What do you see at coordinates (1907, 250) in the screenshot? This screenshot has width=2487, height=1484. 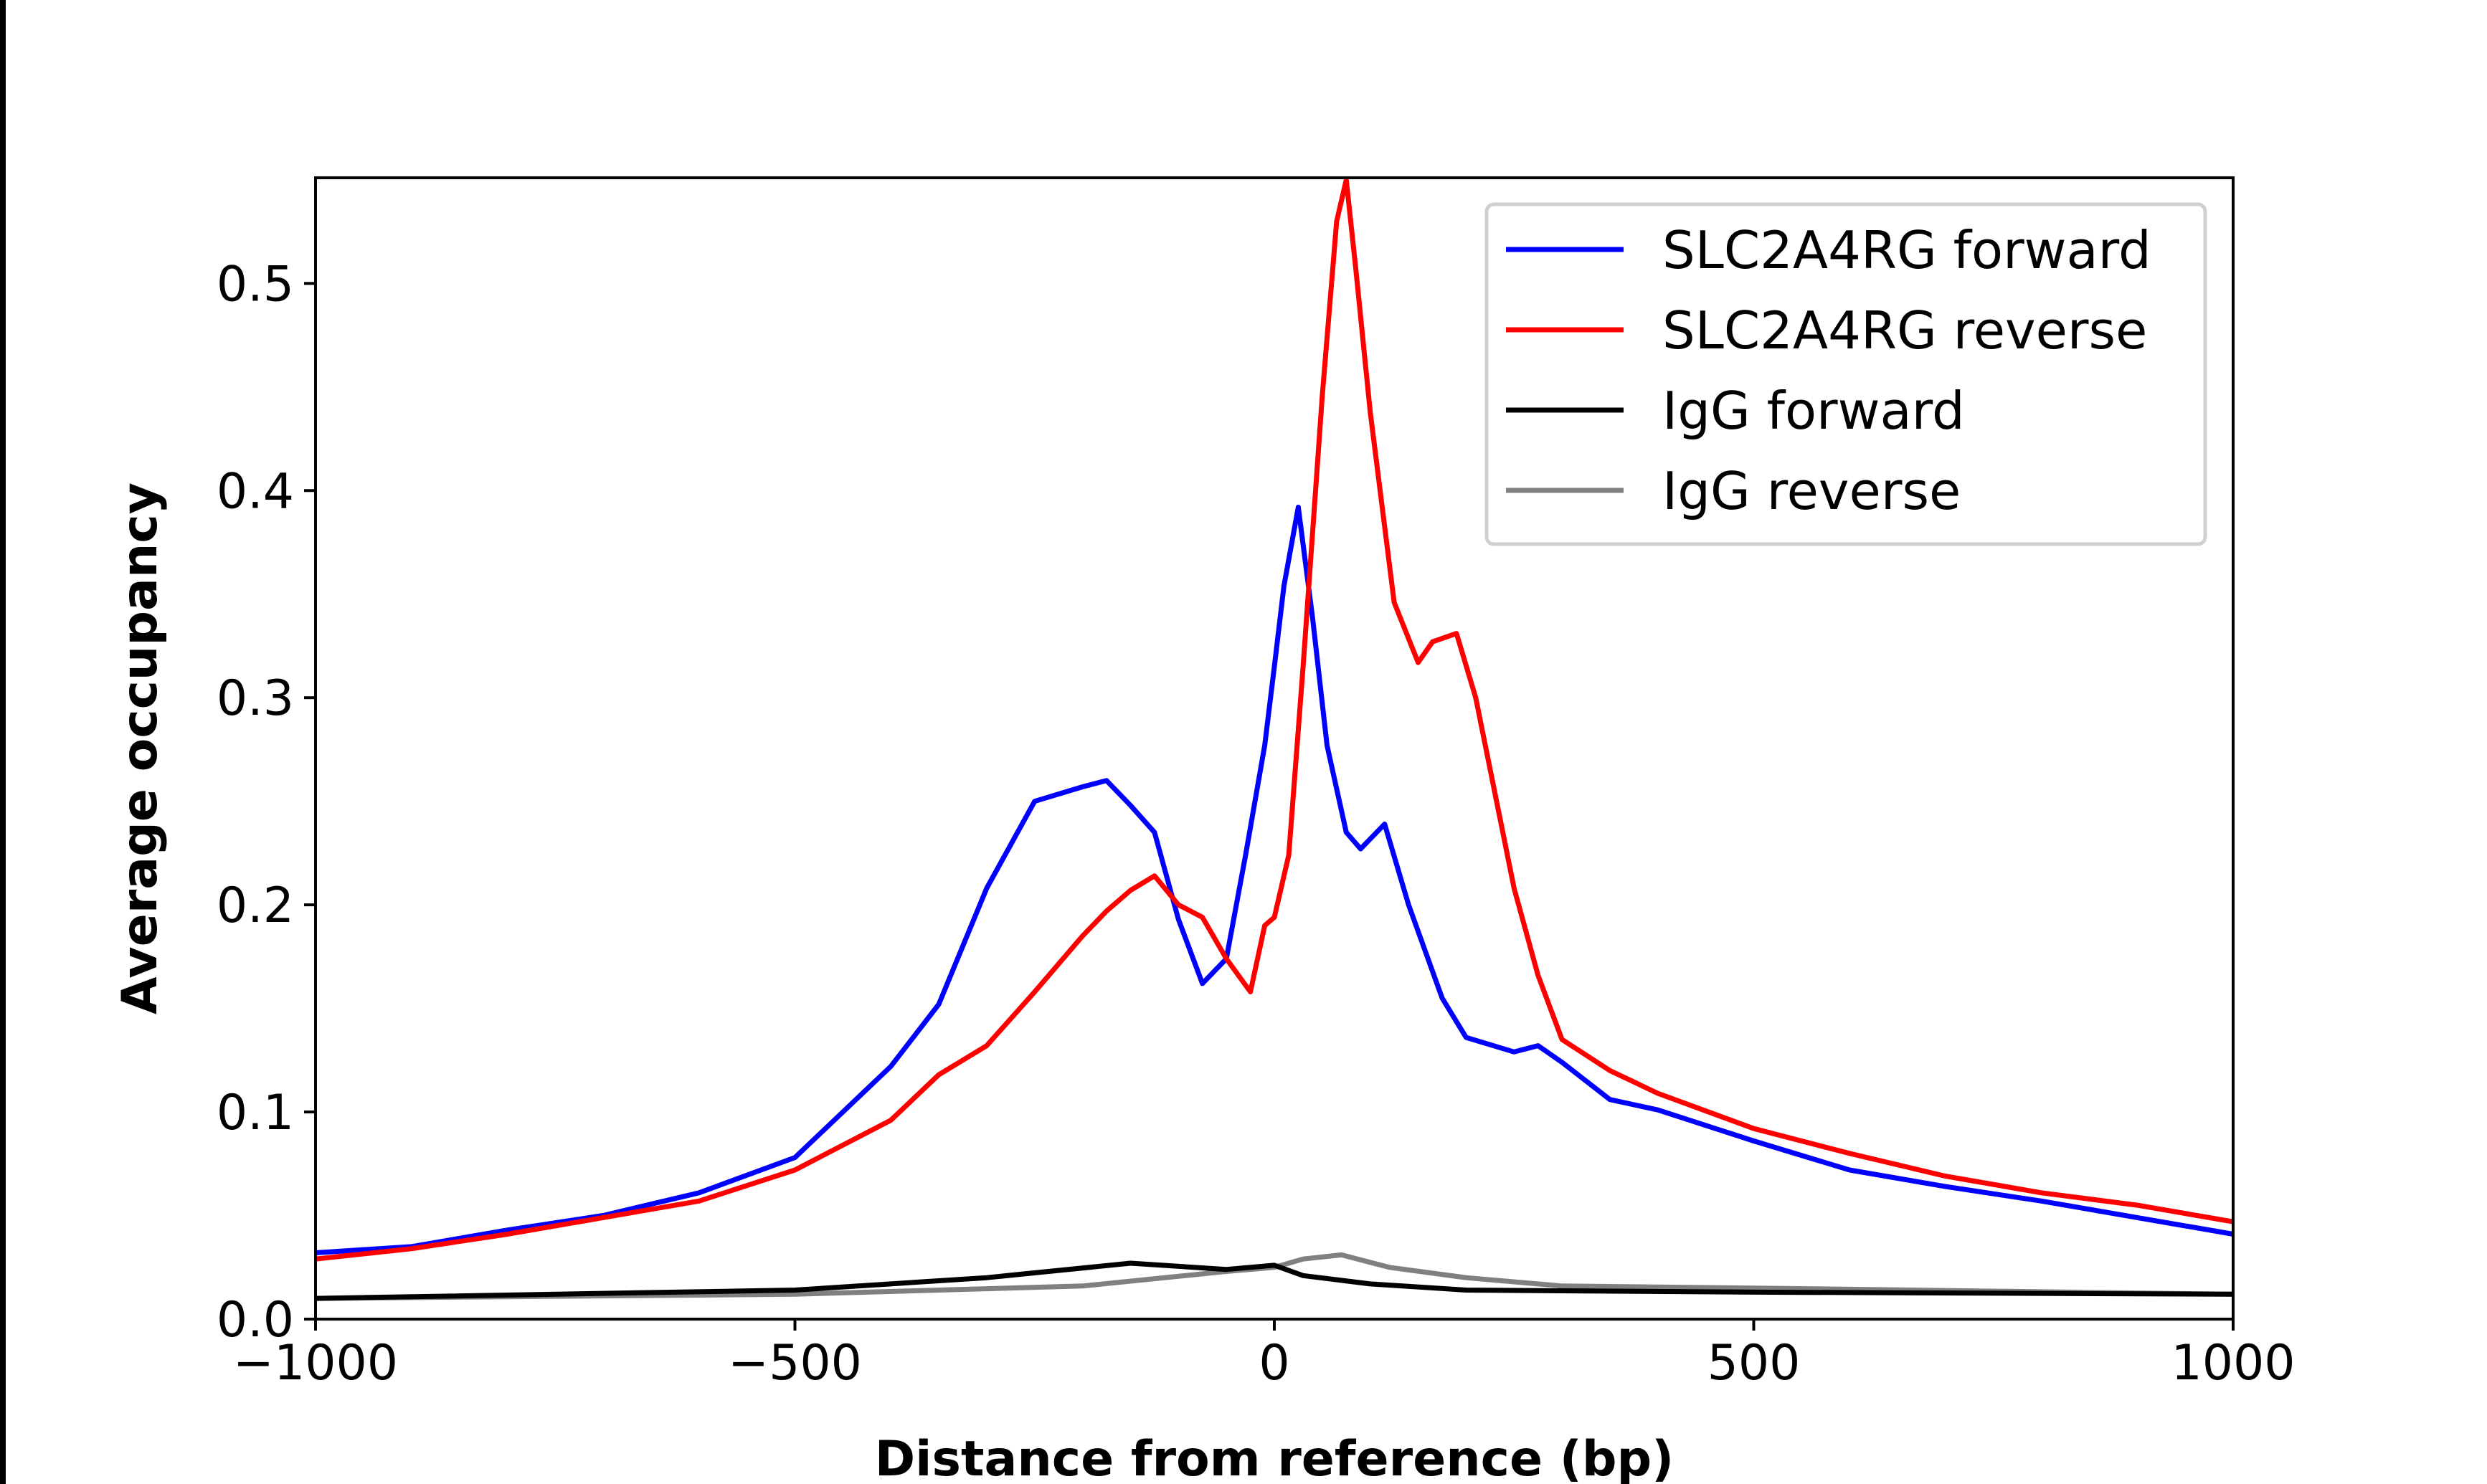 I see `legend-label: SLC2A4RG forward` at bounding box center [1907, 250].